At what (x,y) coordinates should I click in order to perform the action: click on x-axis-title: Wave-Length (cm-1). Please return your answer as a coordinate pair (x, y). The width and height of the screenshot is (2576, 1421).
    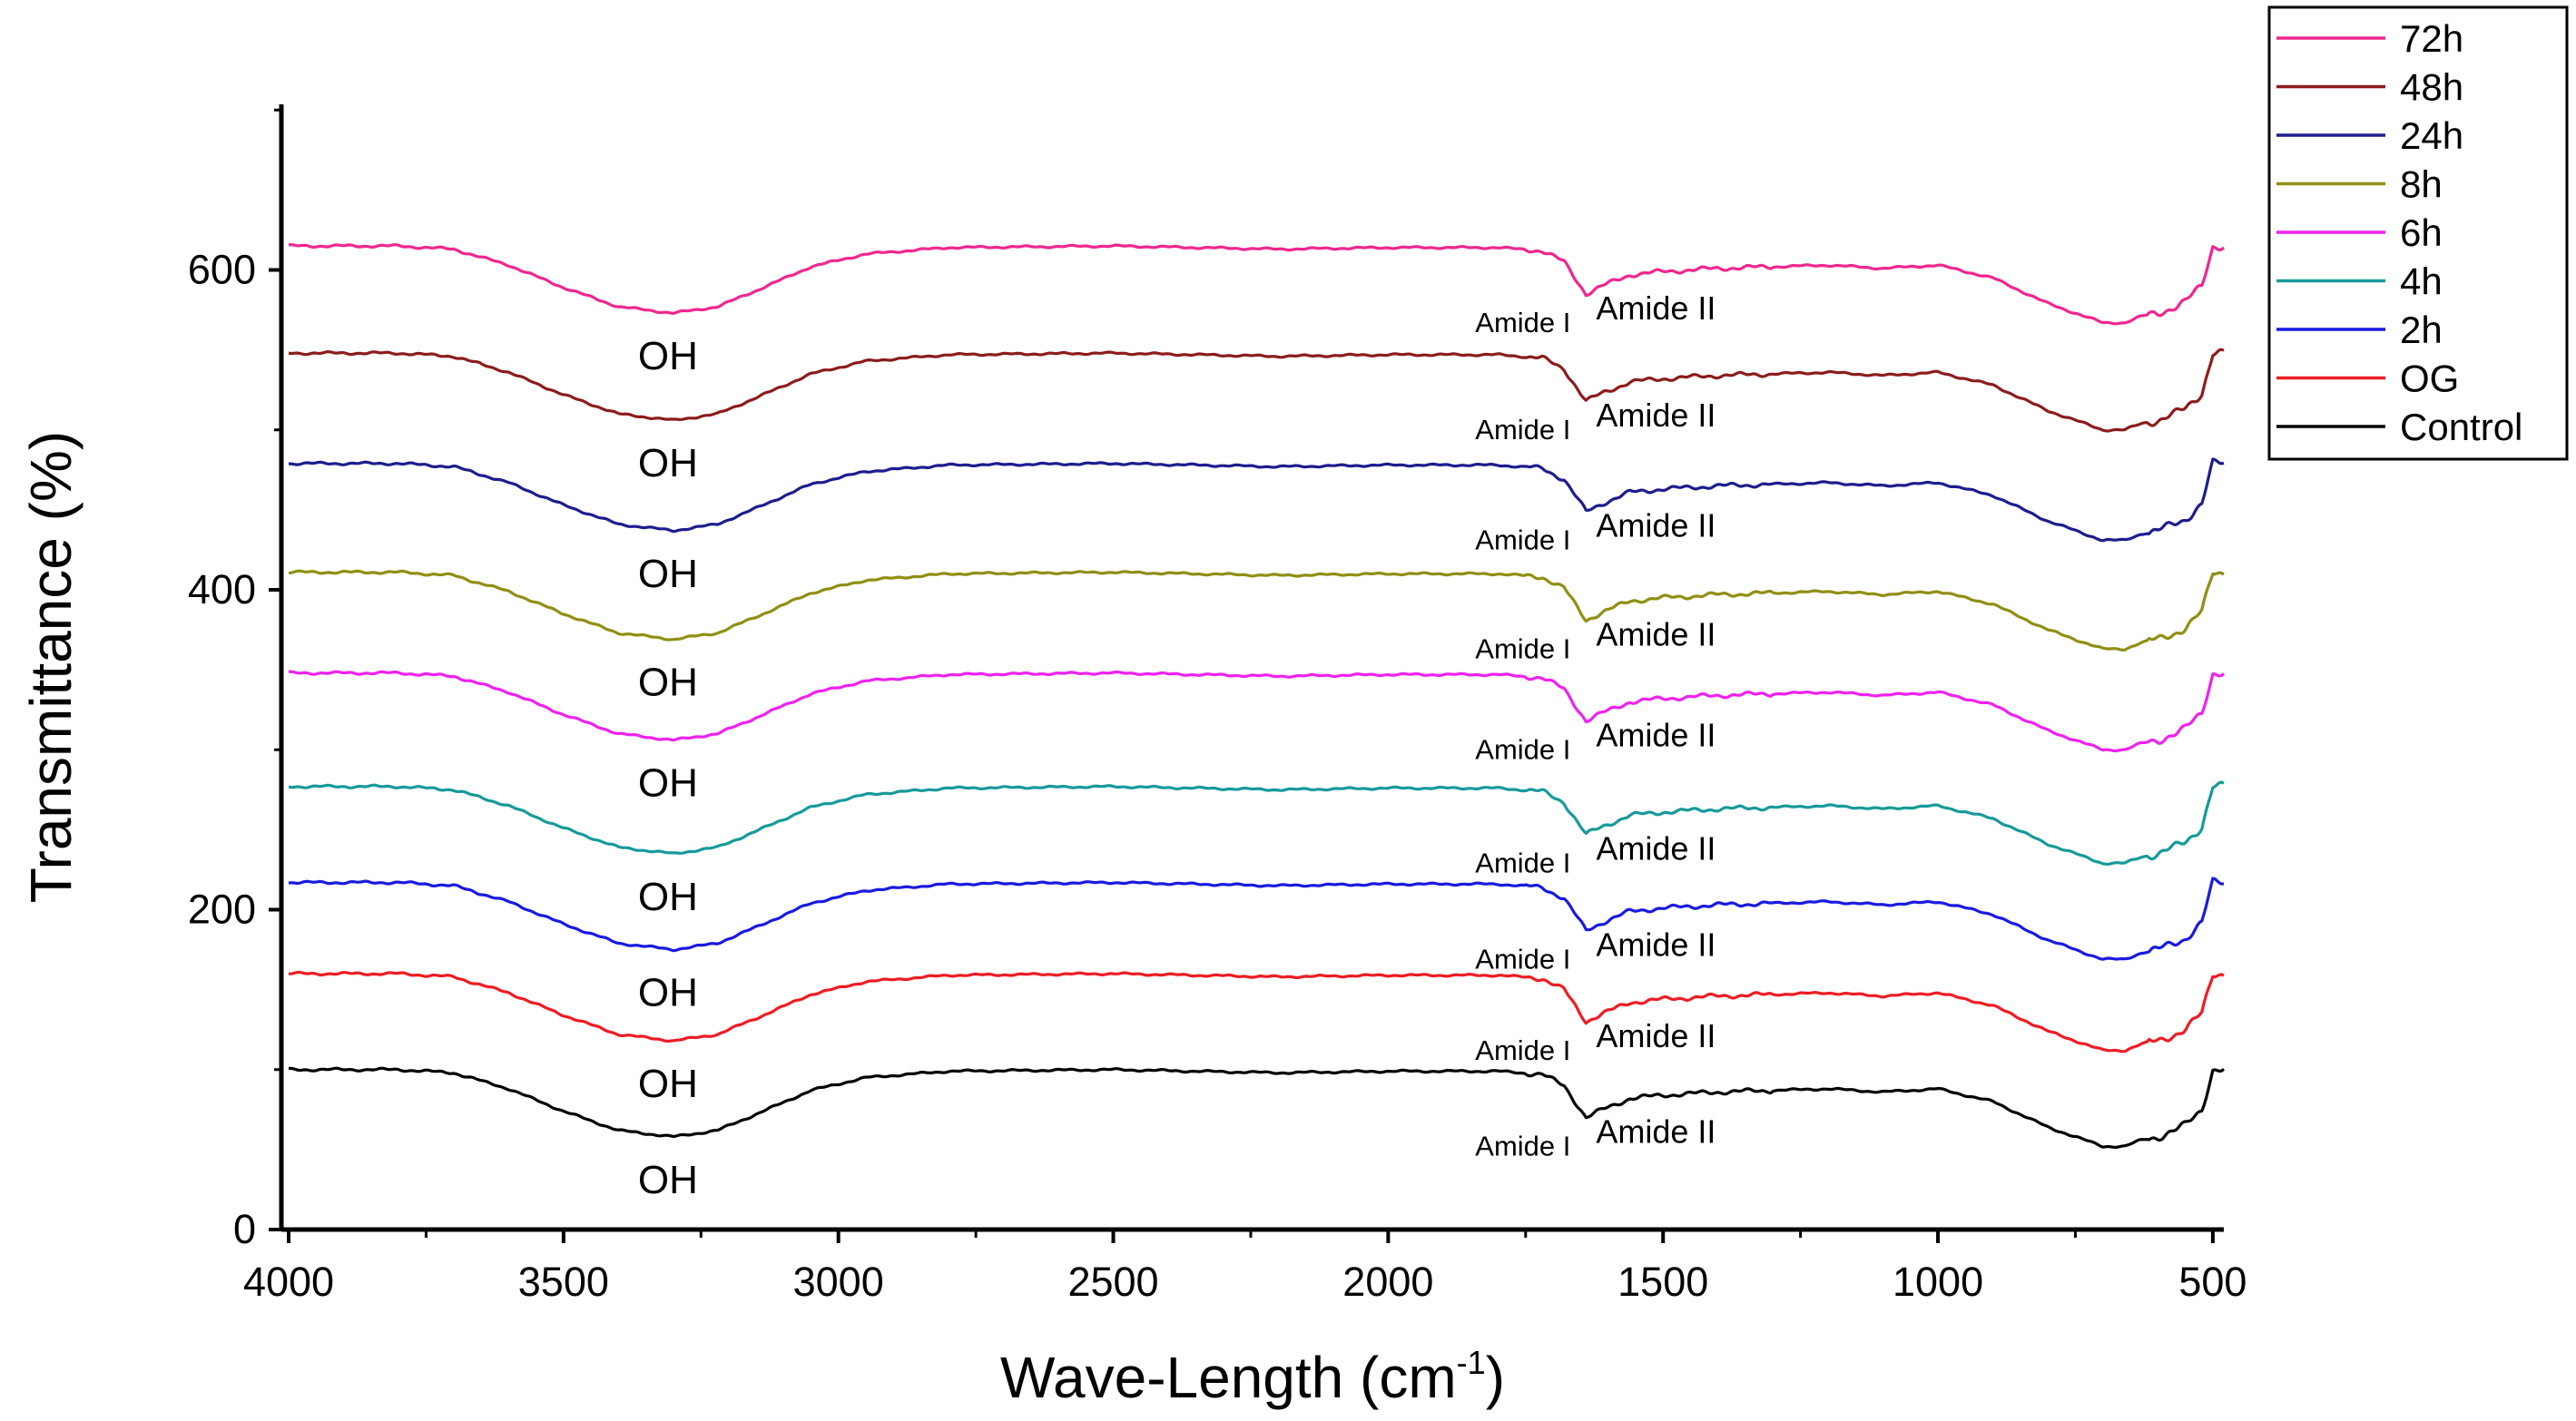
    Looking at the image, I should click on (1252, 1377).